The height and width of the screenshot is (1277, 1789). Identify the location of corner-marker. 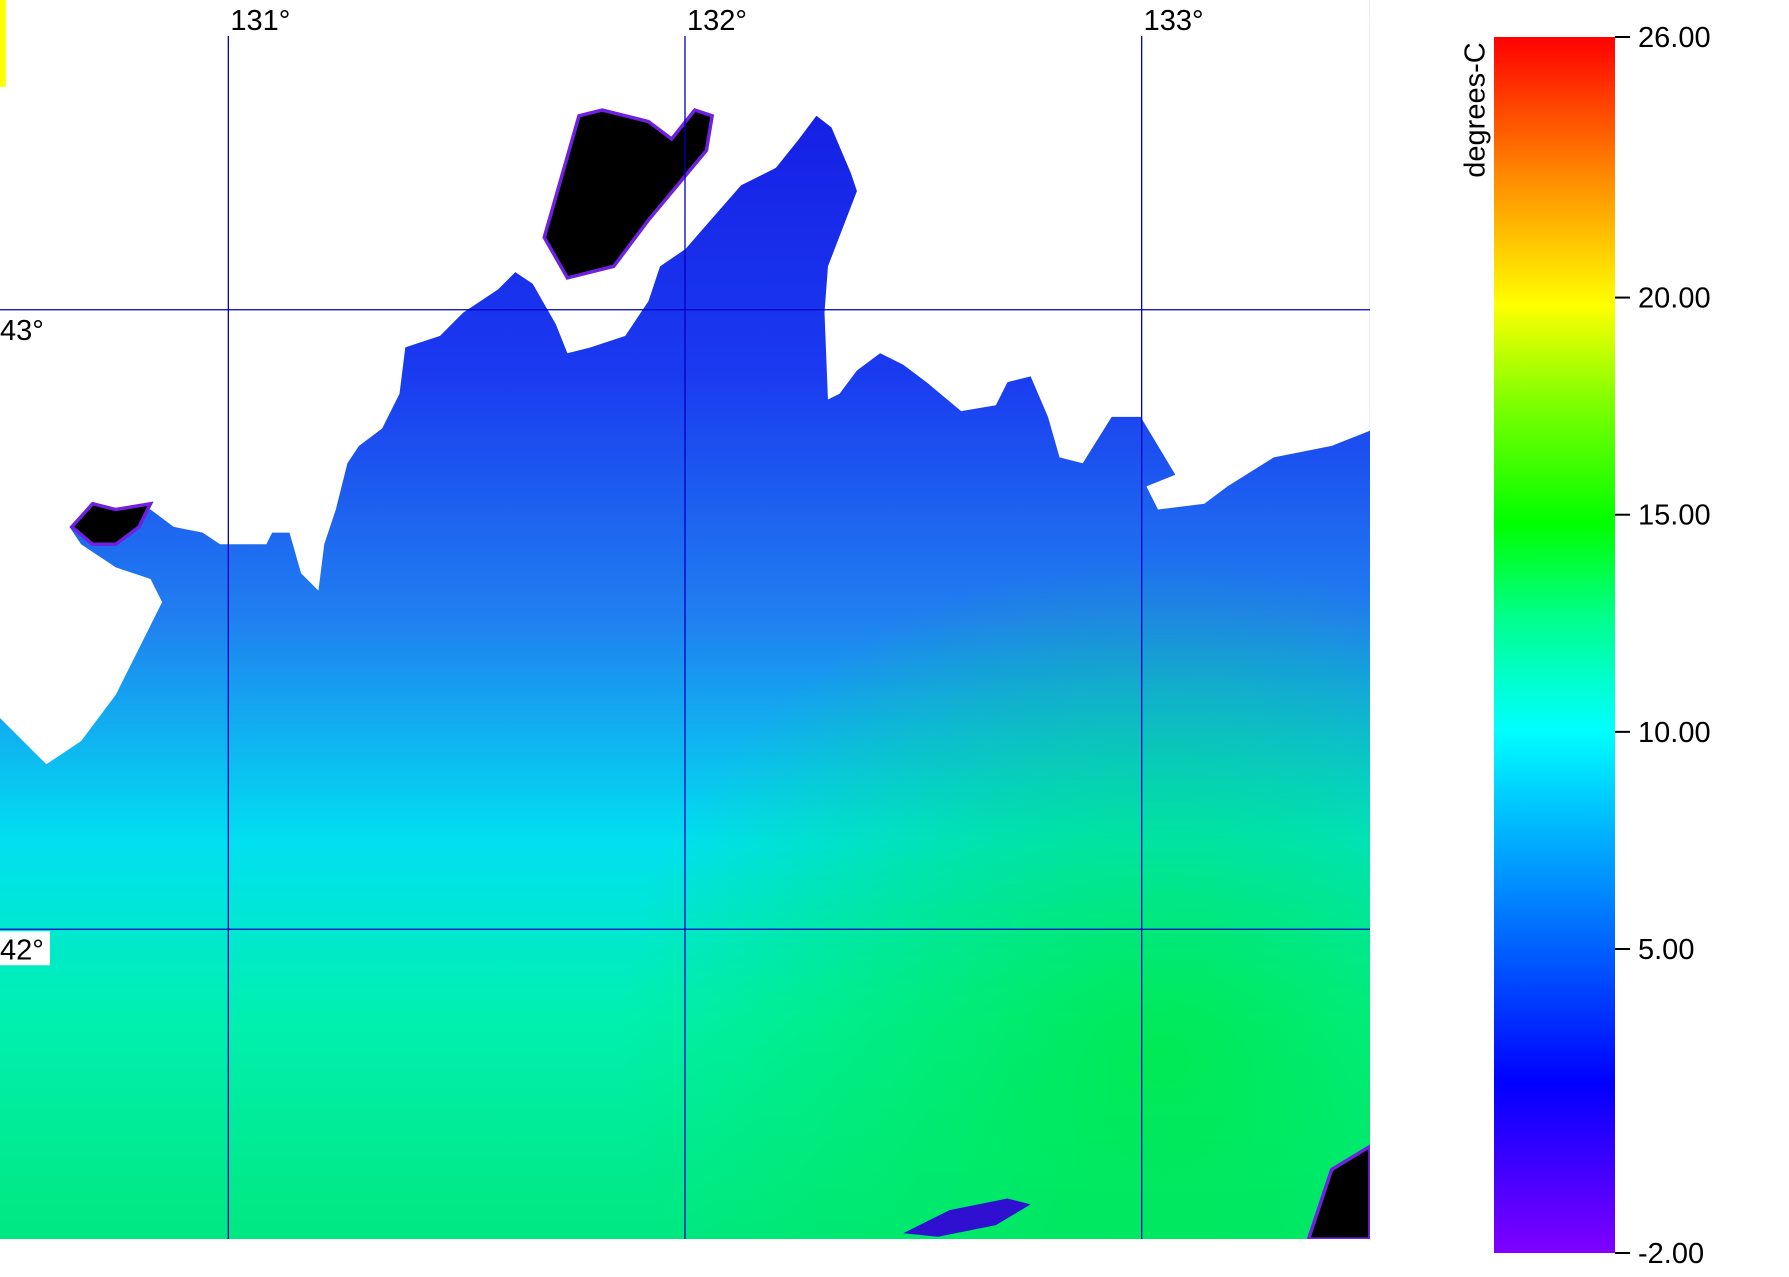
(3, 43).